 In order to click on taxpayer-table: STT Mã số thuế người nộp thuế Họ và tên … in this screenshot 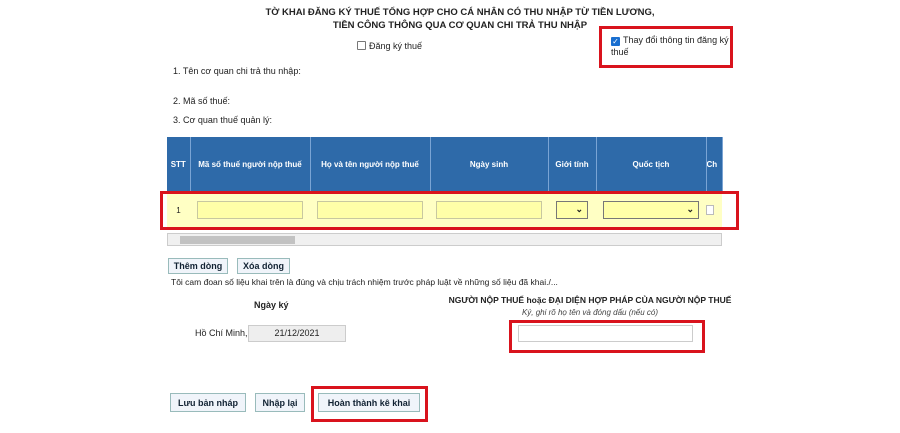, I will do `click(445, 182)`.